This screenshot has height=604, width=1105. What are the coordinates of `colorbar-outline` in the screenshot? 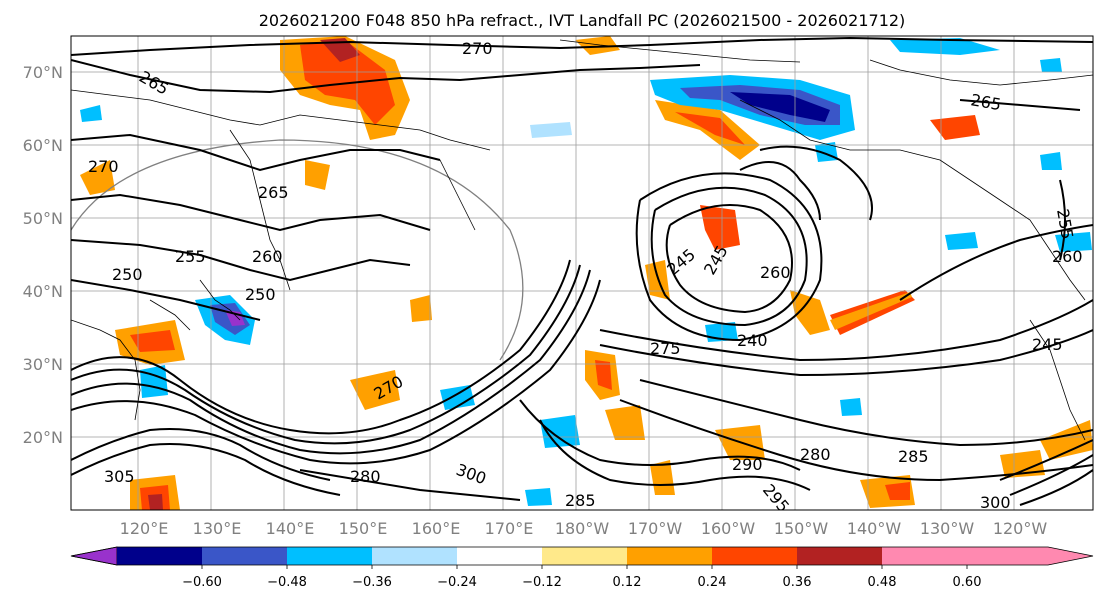 It's located at (582, 556).